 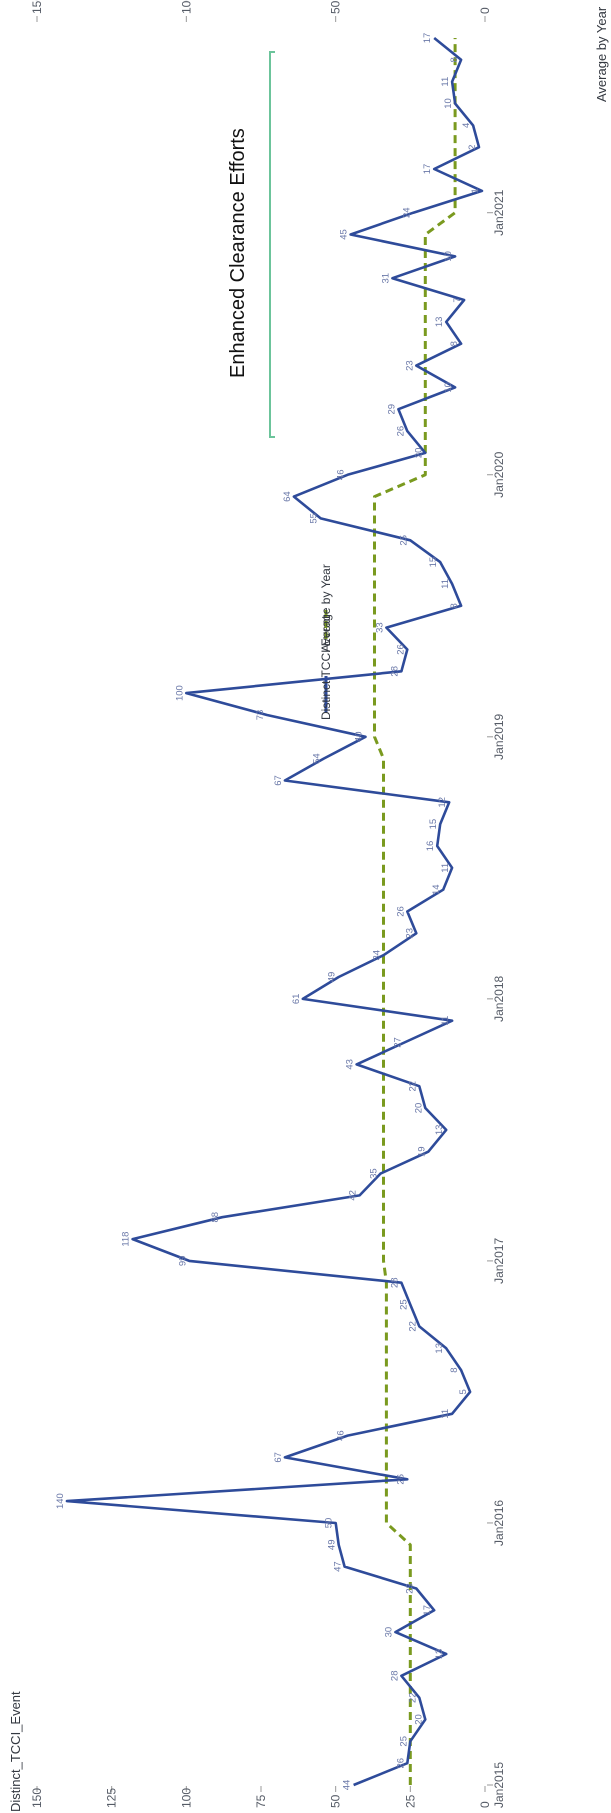 I want to click on y-right-tick-label: 0, so click(x=485, y=10).